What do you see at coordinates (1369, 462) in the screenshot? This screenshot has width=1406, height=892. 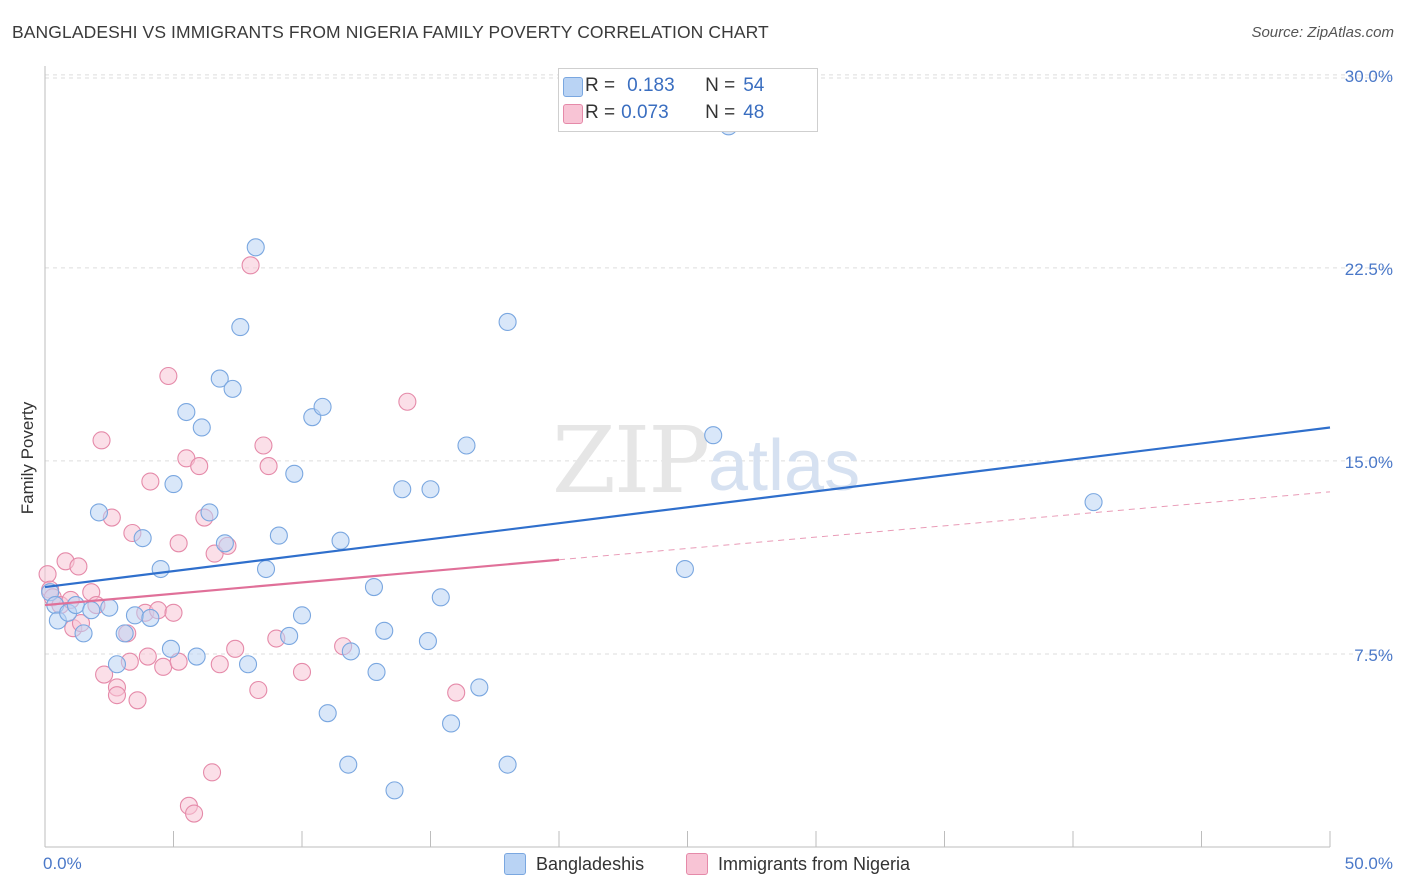 I see `y-tick-label: 15.0%` at bounding box center [1369, 462].